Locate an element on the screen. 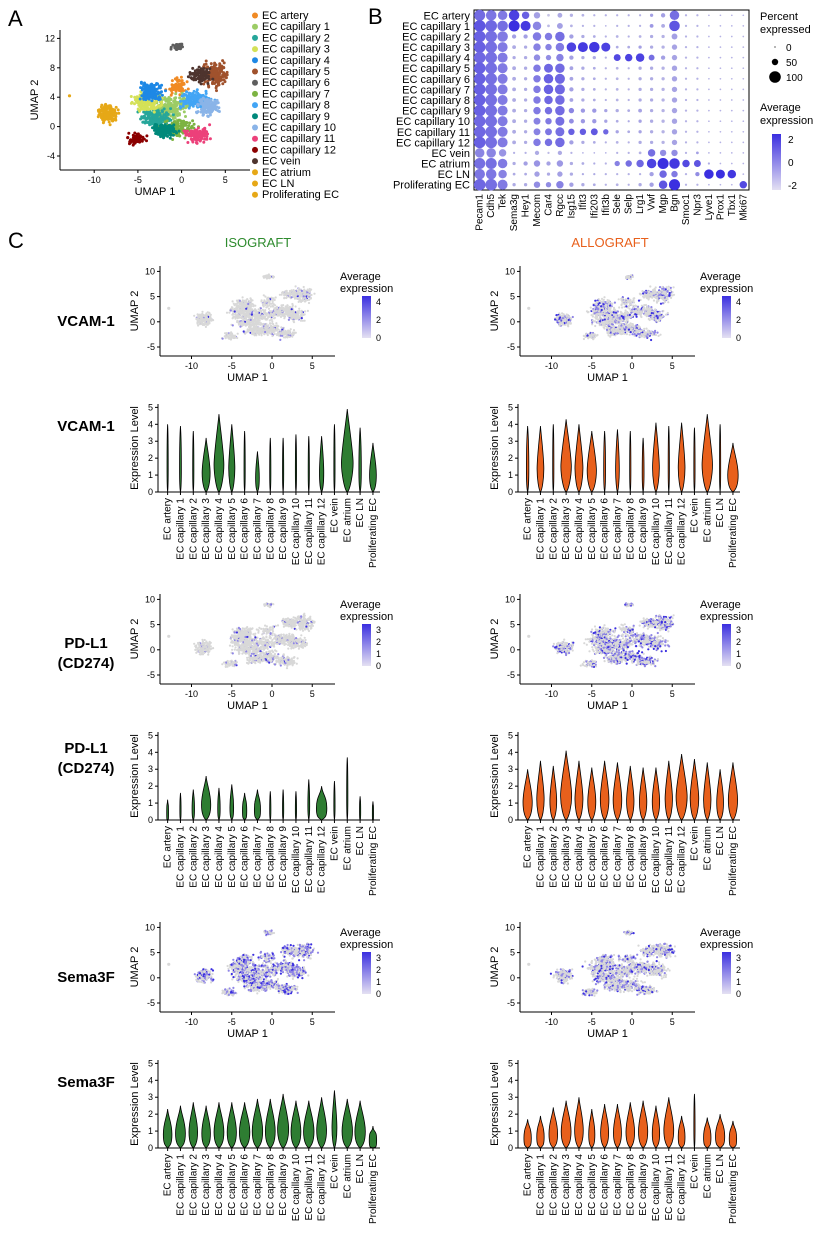 This screenshot has width=819, height=1240. dotplot-gene-label: Pecam1 is located at coordinates (480, 212).